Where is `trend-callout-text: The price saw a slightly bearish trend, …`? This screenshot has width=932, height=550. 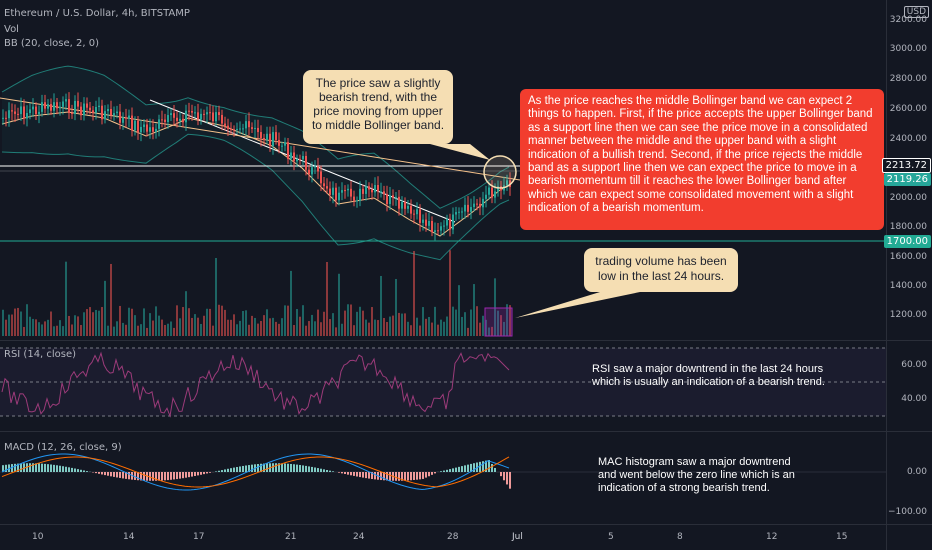 trend-callout-text: The price saw a slightly bearish trend, … is located at coordinates (378, 104).